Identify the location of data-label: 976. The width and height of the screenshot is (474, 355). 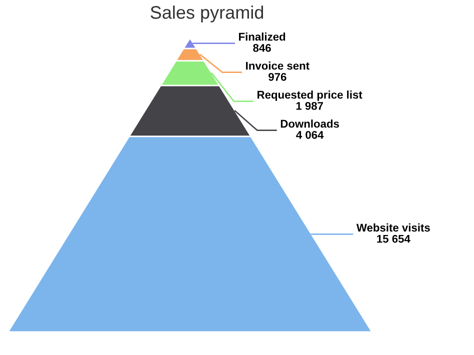
(277, 76).